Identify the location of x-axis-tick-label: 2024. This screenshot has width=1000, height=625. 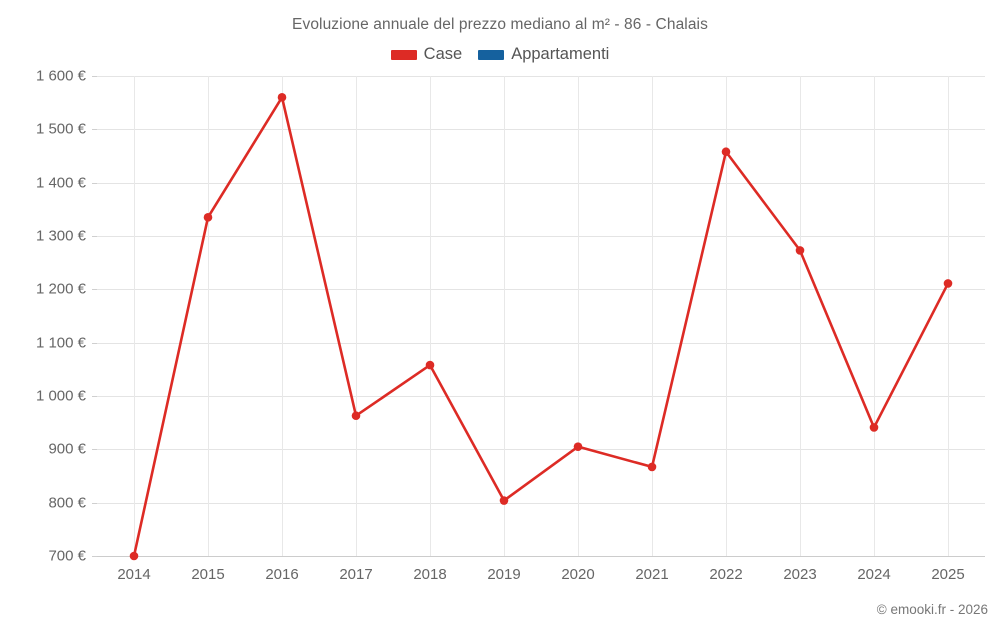
(874, 574).